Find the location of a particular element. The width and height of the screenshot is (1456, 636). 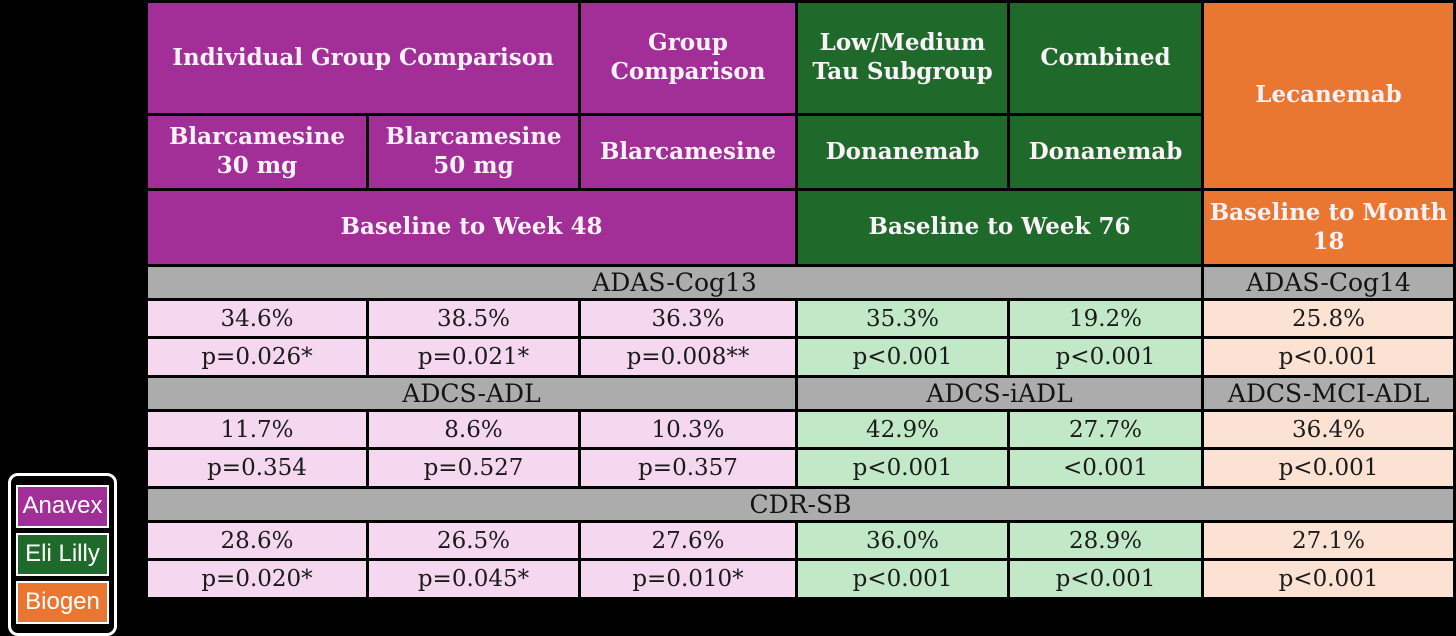

timeframe-month-18: Baseline to Month 18 is located at coordinates (1328, 227).